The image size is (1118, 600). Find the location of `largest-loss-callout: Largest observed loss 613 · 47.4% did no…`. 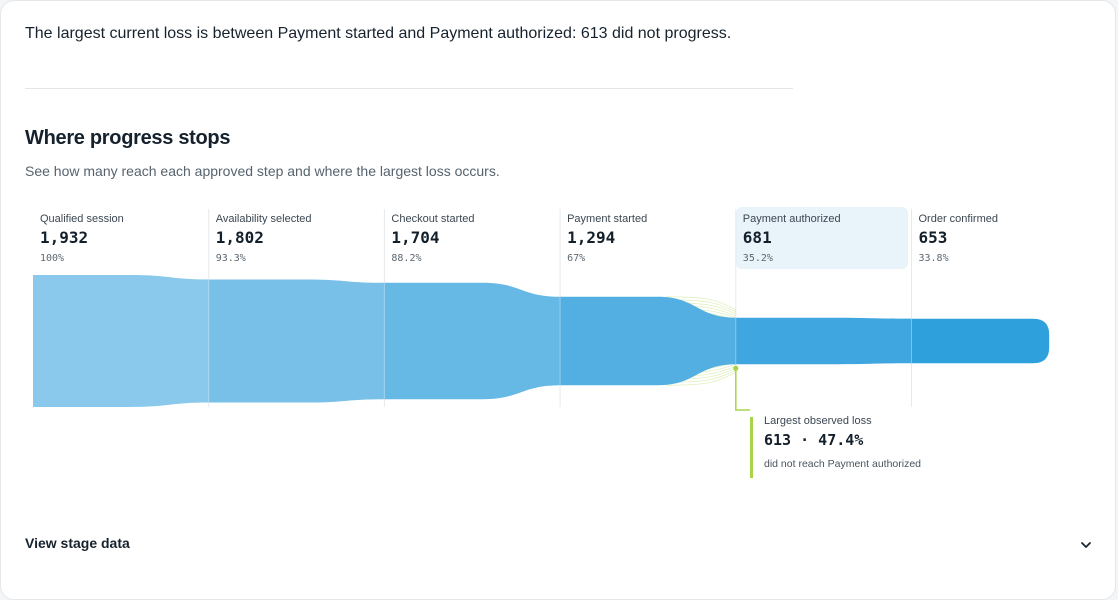

largest-loss-callout: Largest observed loss 613 · 47.4% did no… is located at coordinates (842, 442).